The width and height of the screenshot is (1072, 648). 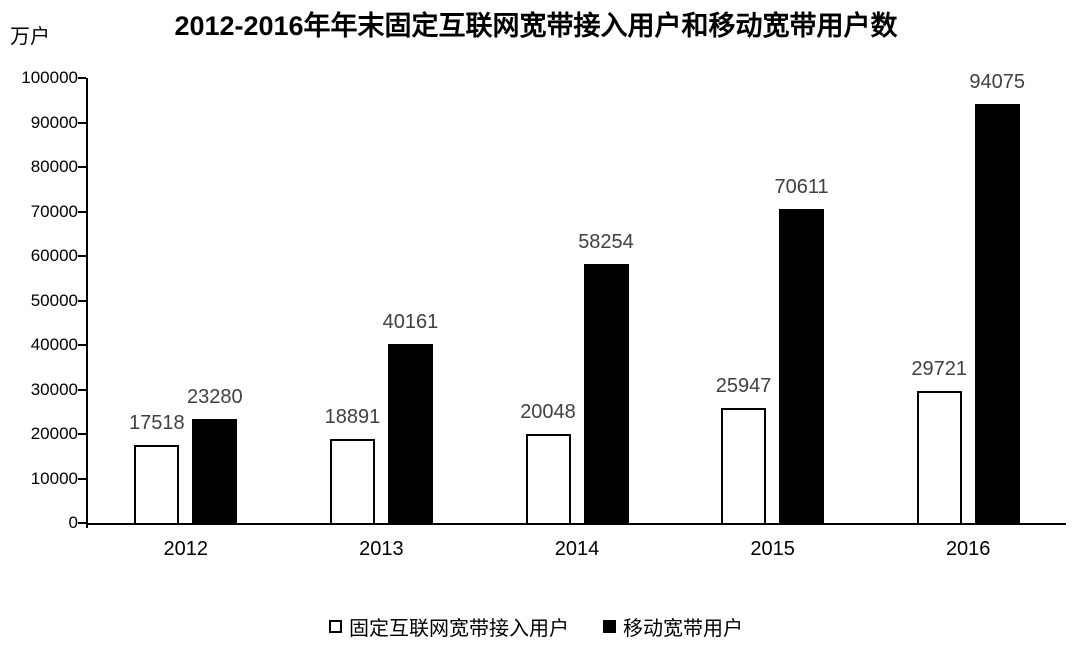 I want to click on x-category-label-2012: 2012, so click(x=186, y=549).